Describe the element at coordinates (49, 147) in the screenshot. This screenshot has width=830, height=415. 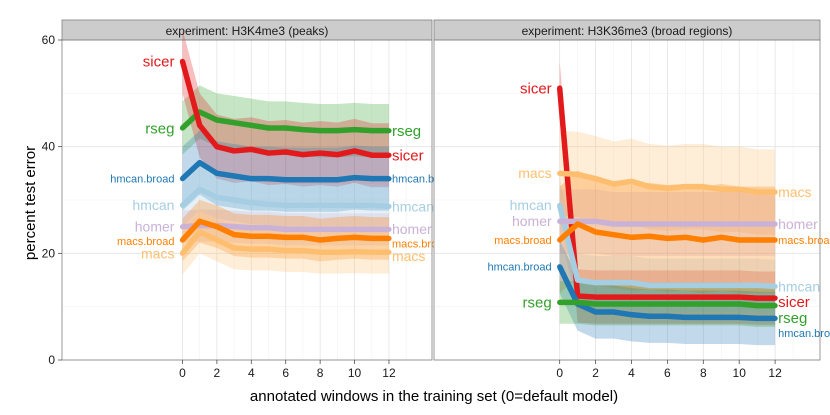
I see `y-tick-label: 40` at that location.